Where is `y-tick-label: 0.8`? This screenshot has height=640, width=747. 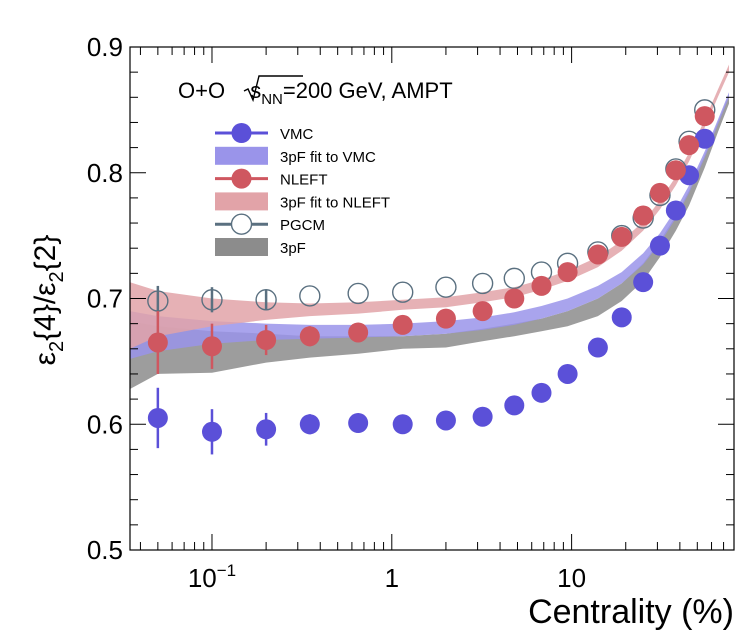
y-tick-label: 0.8 is located at coordinates (105, 173).